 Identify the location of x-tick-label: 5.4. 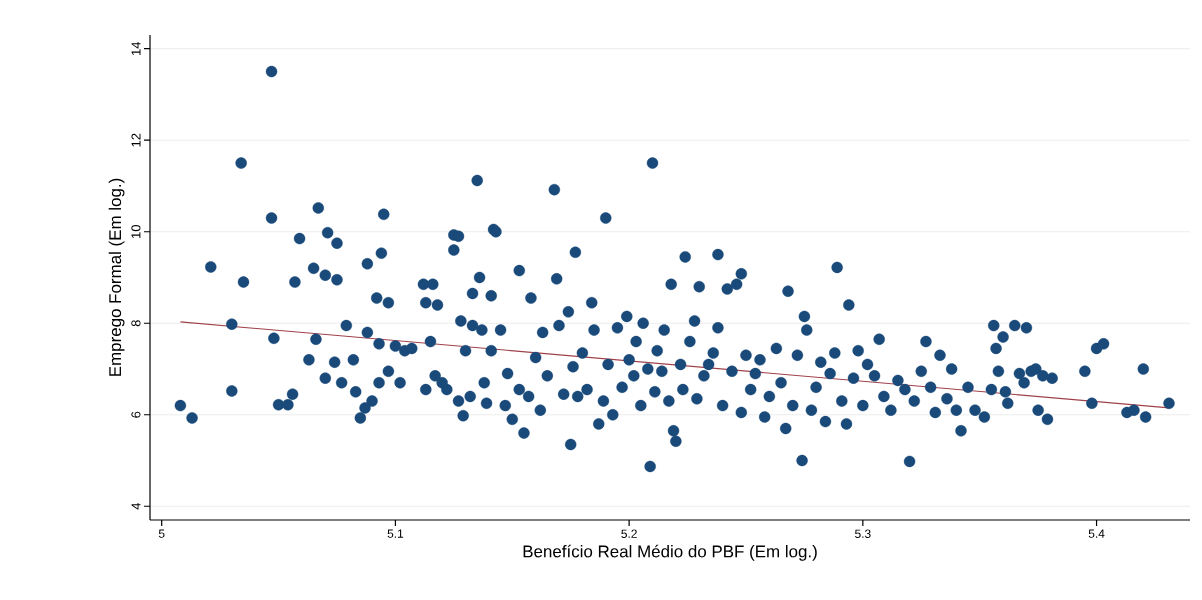
(1096, 533).